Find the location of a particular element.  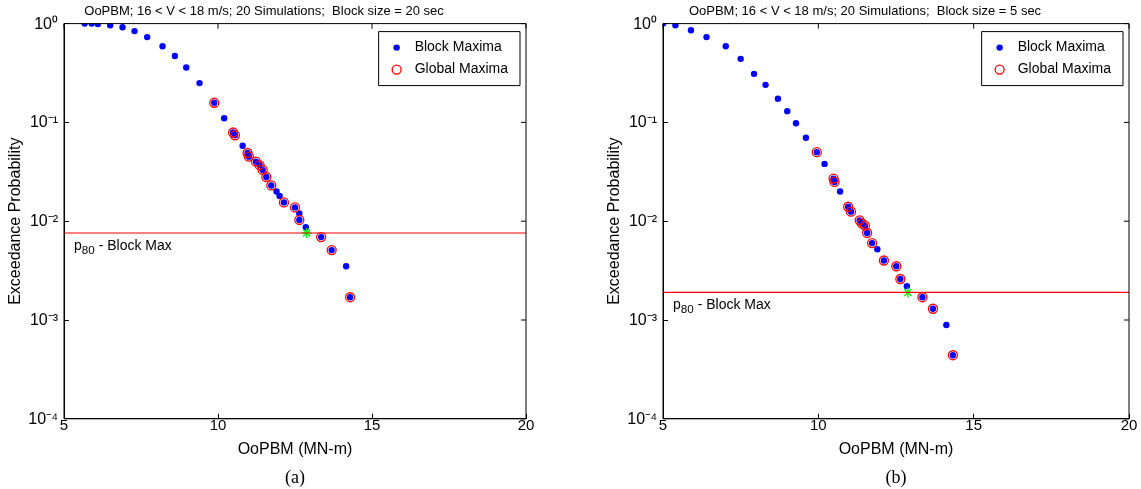

text: (a) is located at coordinates (295, 477).